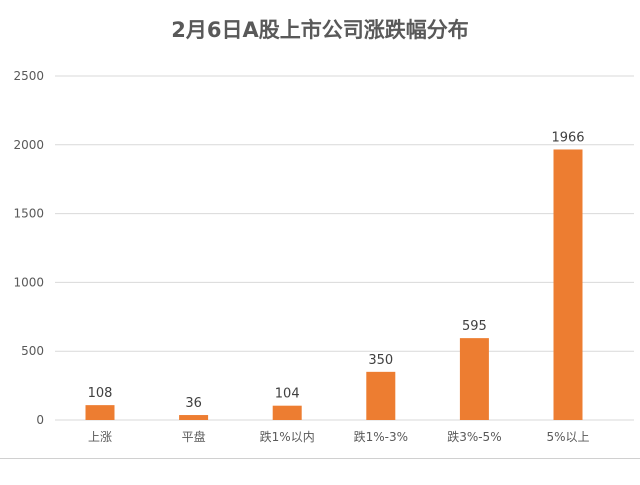 The width and height of the screenshot is (640, 485). Describe the element at coordinates (320, 30) in the screenshot. I see `chart-title: 2月6日A股上市公司涨跌幅分布` at that location.